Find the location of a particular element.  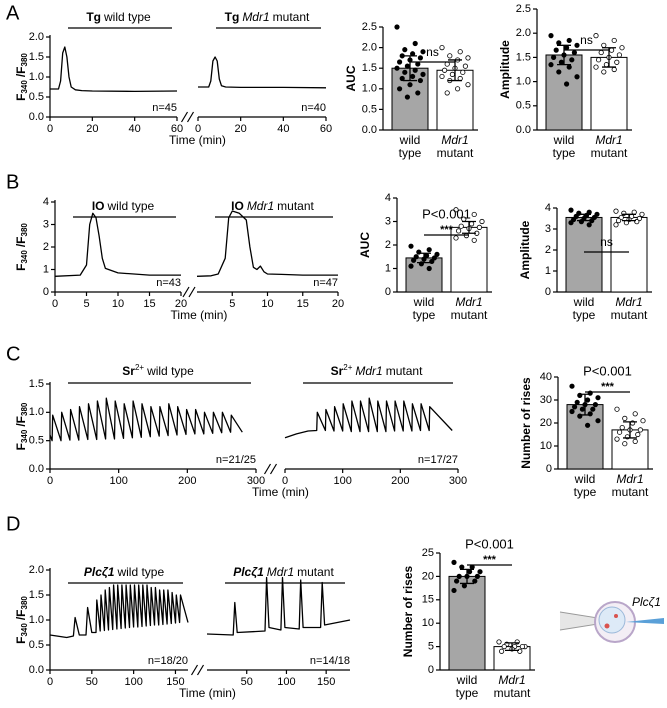

y-tick-label: 0 is located at coordinates (548, 292).